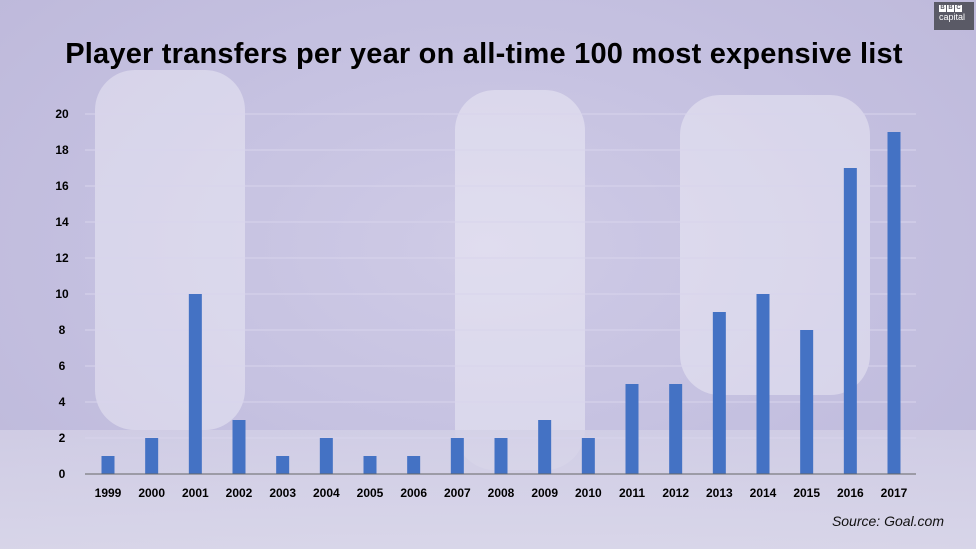 The image size is (976, 549). I want to click on x-tick-label-2004: 2004, so click(326, 493).